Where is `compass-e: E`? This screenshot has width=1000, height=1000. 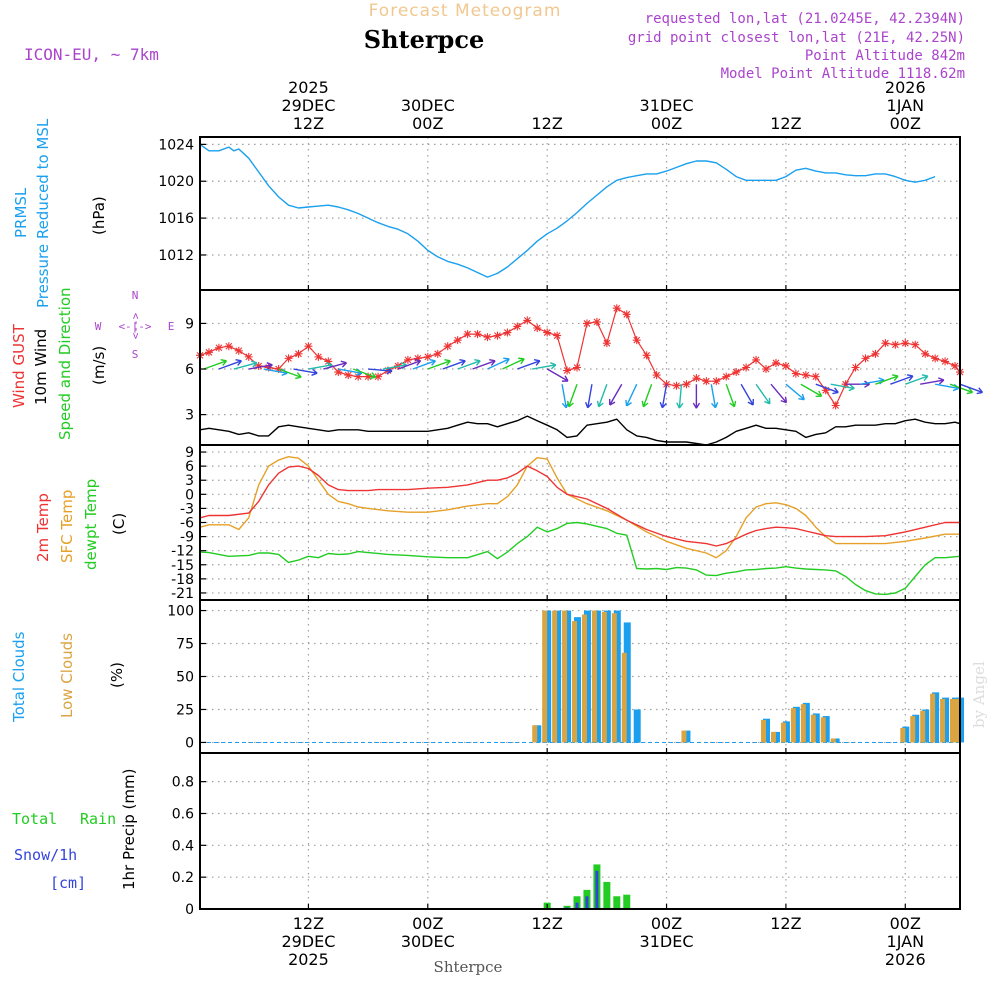
compass-e: E is located at coordinates (171, 326).